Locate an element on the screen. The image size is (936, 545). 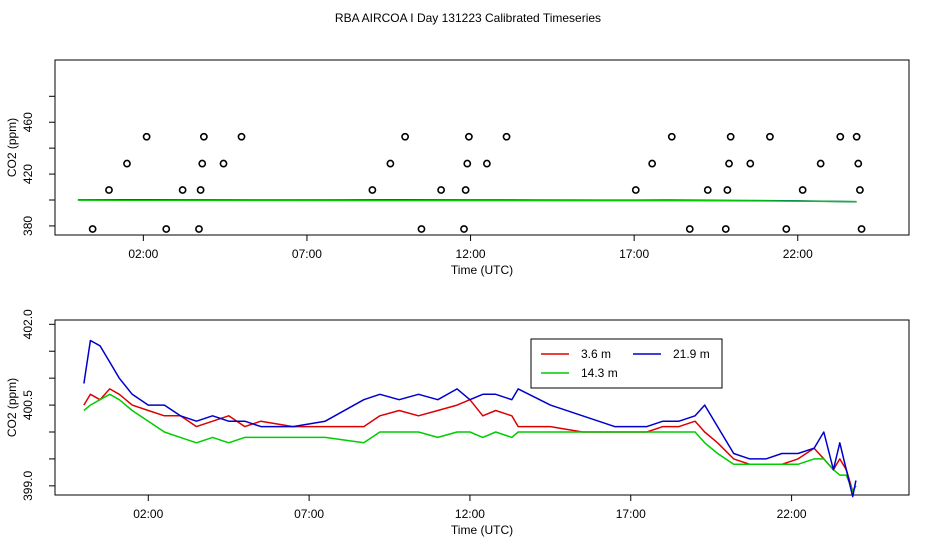
y-tick-label: 460 is located at coordinates (28, 122).